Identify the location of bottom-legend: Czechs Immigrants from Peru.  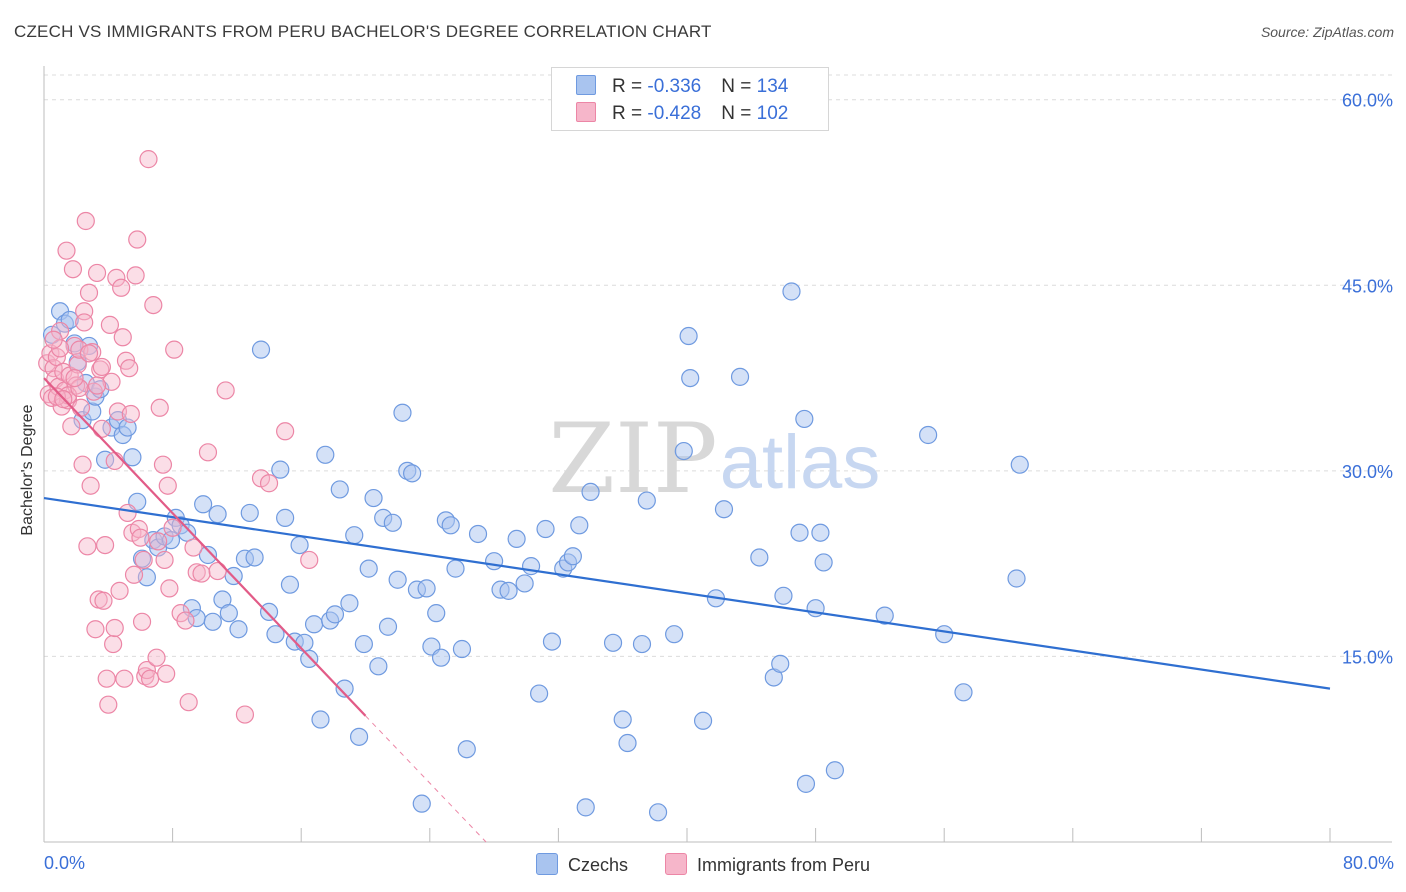
(703, 864).